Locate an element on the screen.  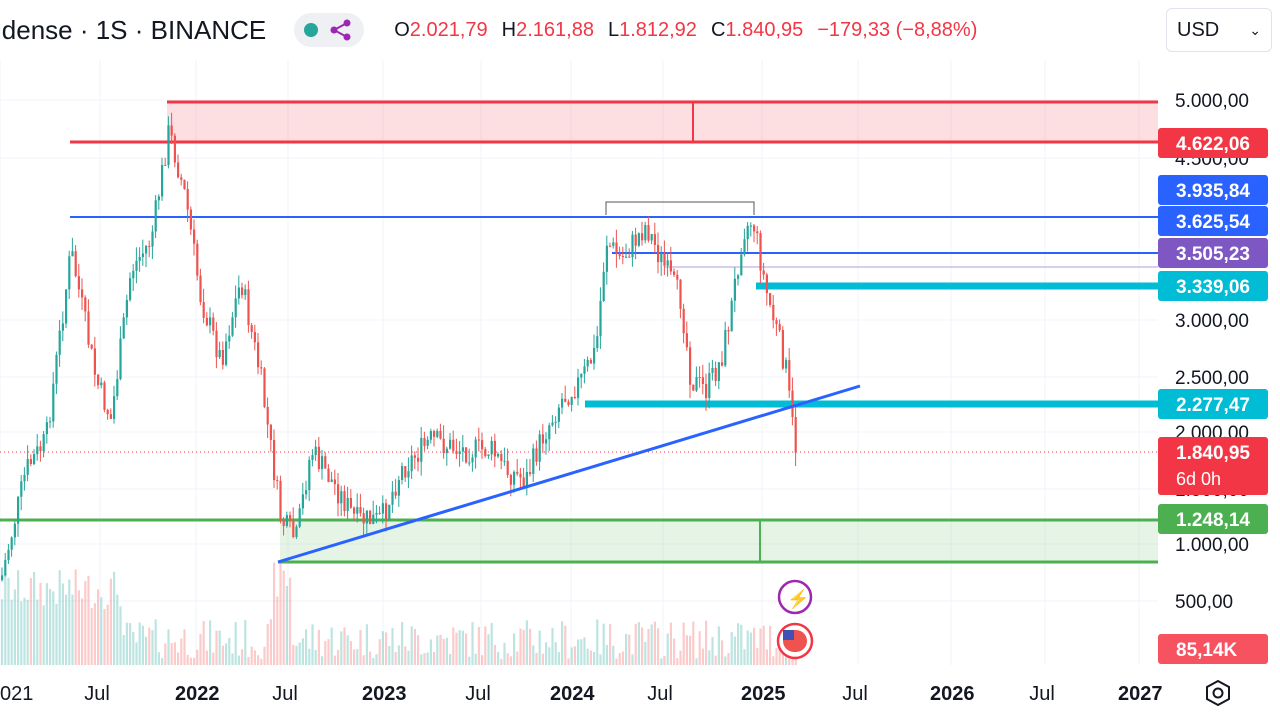
open-value: 2.021,79 is located at coordinates (448, 29).